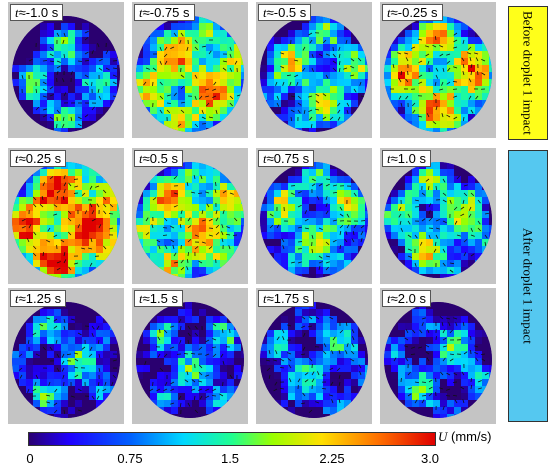 This screenshot has height=471, width=550. What do you see at coordinates (286, 158) in the screenshot?
I see `time-label: t≈0.75 s` at bounding box center [286, 158].